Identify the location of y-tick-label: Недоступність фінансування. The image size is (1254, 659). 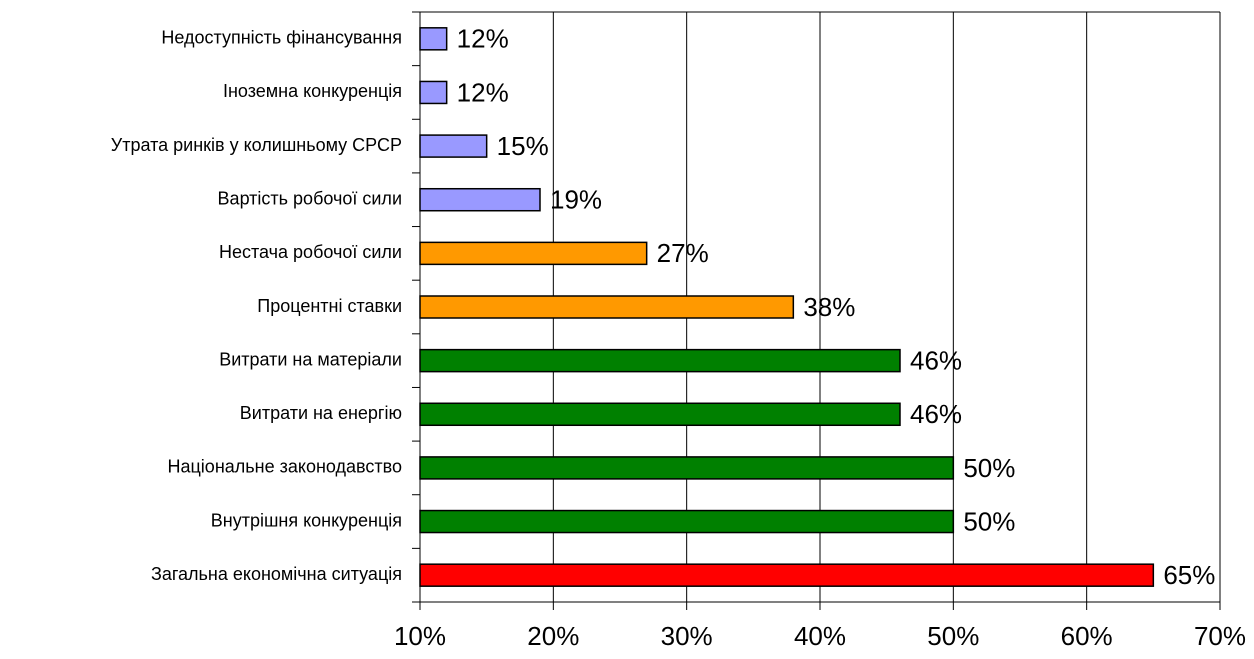
(281, 38).